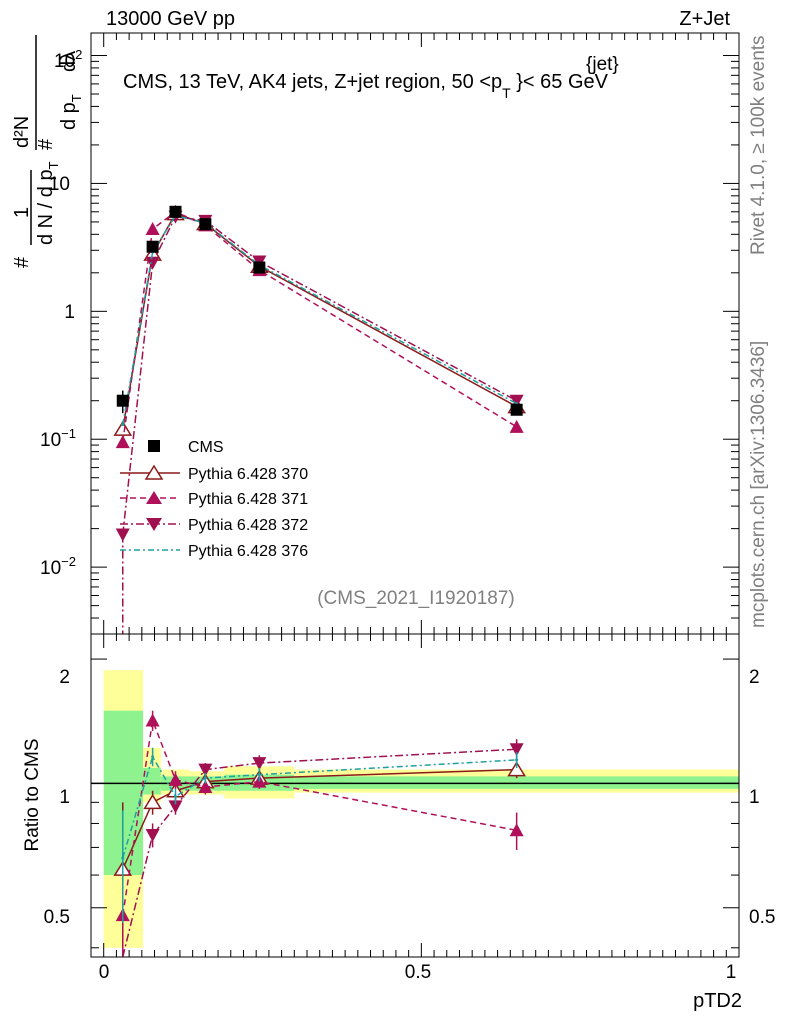 This screenshot has width=786, height=1024. I want to click on ratio-ytick-label-2-left: 2, so click(64, 677).